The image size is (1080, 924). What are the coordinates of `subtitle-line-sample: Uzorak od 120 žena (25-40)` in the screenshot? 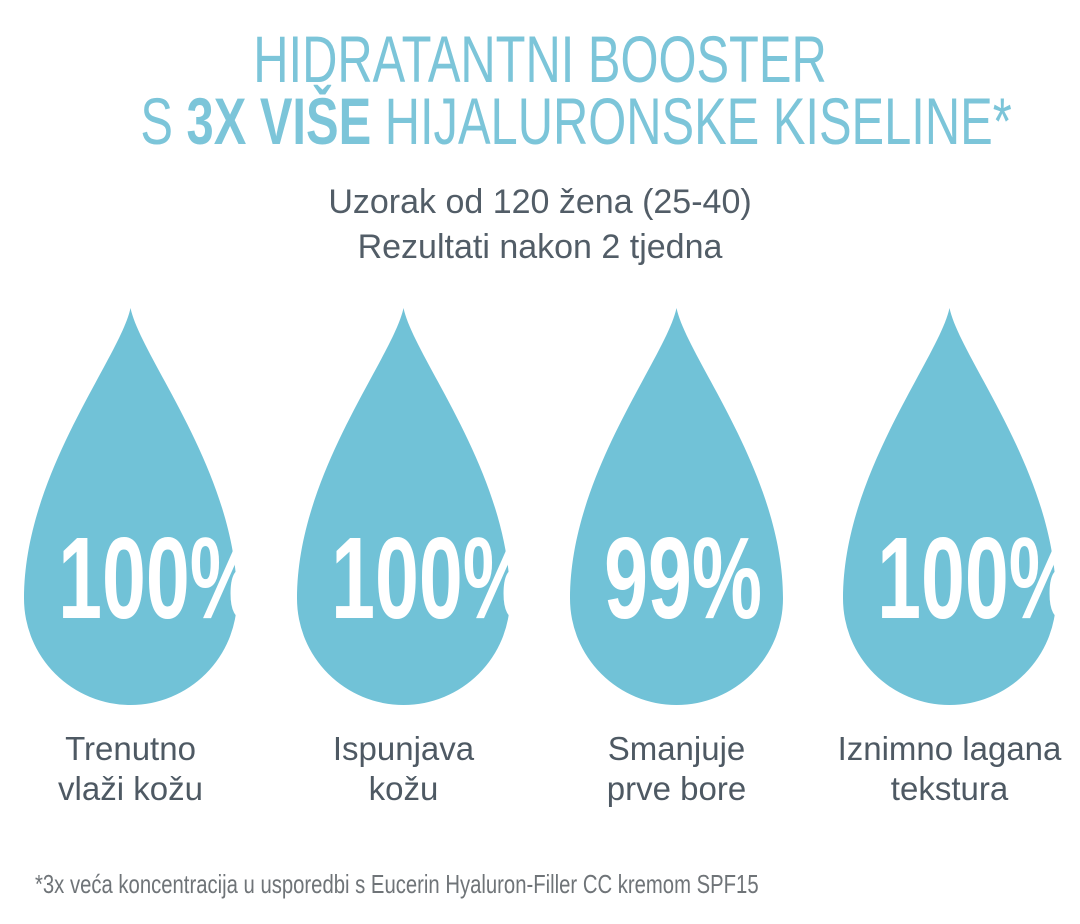 It's located at (540, 202).